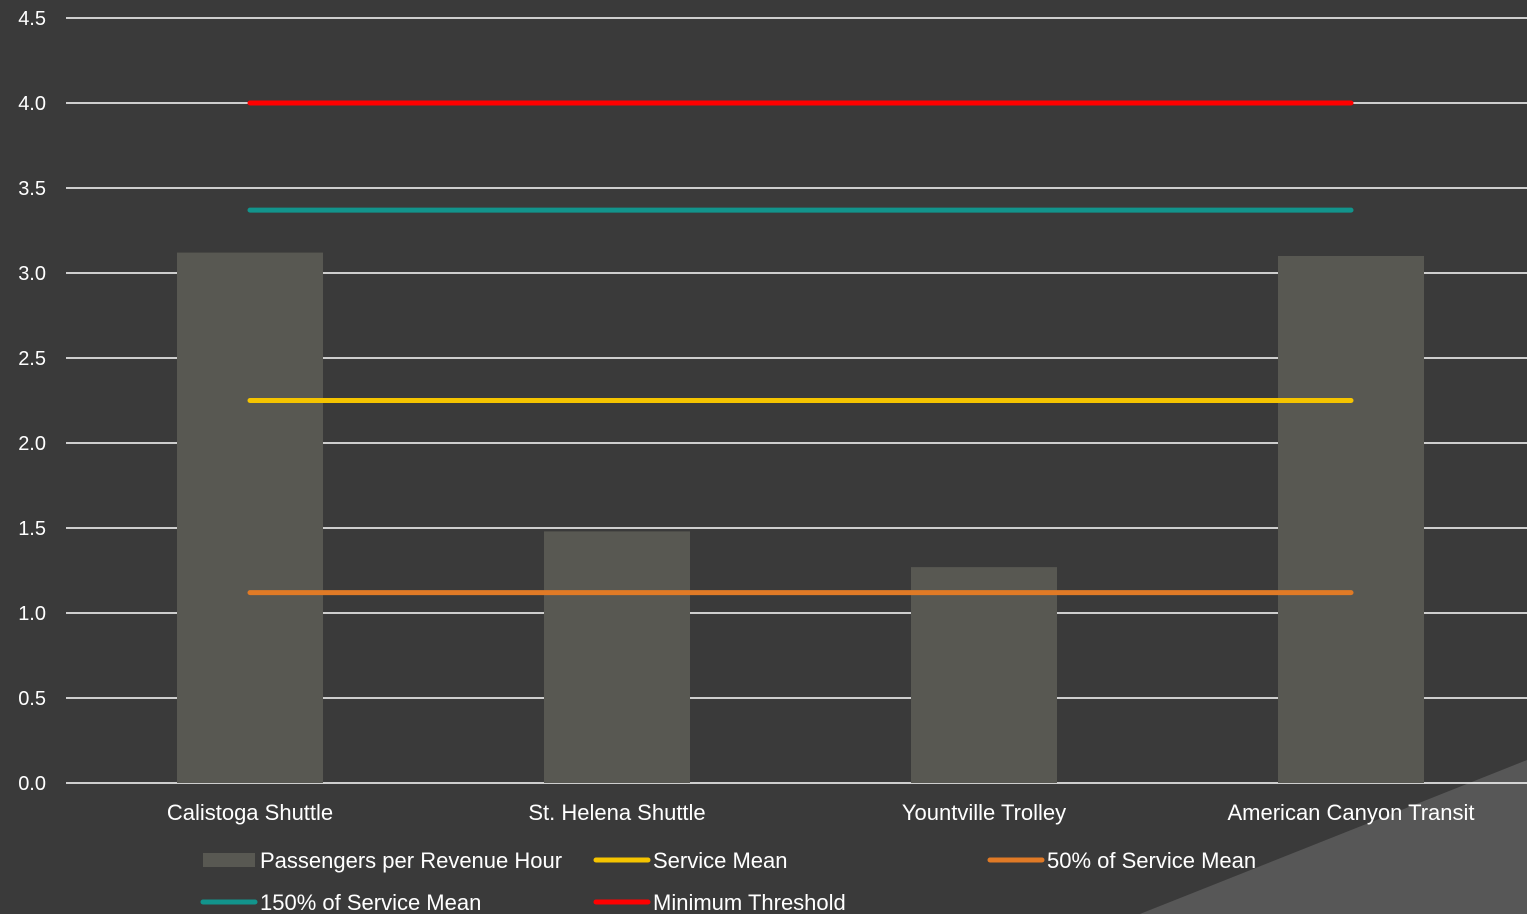  I want to click on legend-label: 150% of Service Mean, so click(370, 902).